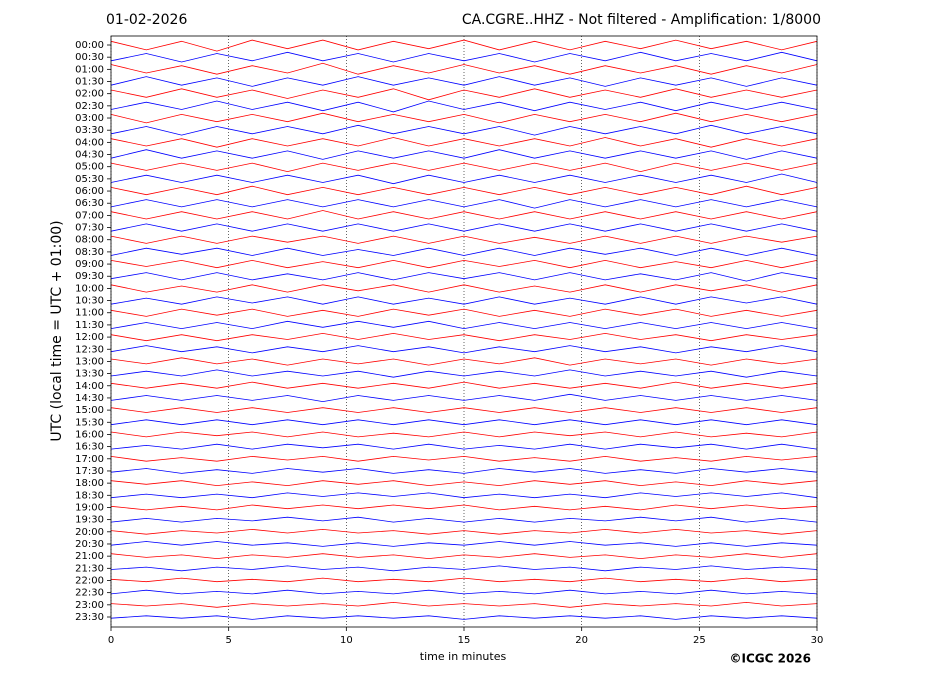 This screenshot has width=927, height=696. I want to click on y-tick-label: 03:30, so click(89, 130).